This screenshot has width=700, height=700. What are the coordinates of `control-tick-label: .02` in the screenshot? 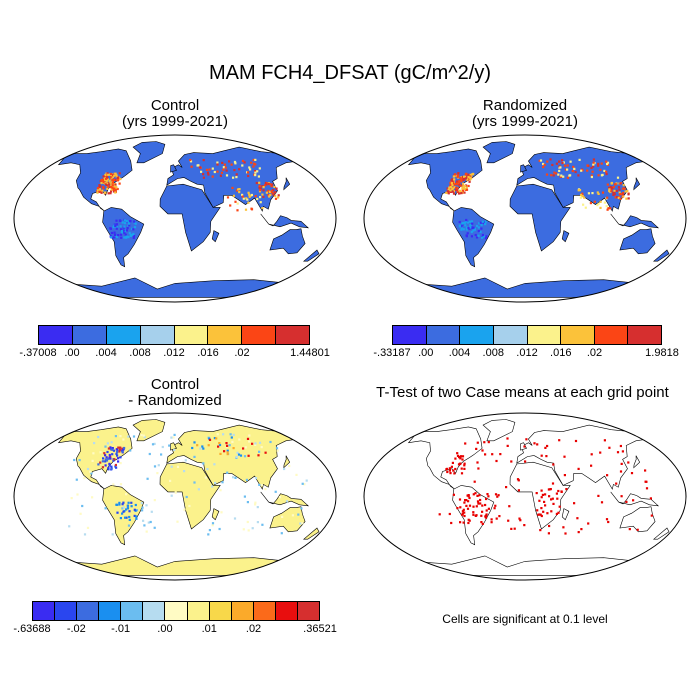 It's located at (242, 353).